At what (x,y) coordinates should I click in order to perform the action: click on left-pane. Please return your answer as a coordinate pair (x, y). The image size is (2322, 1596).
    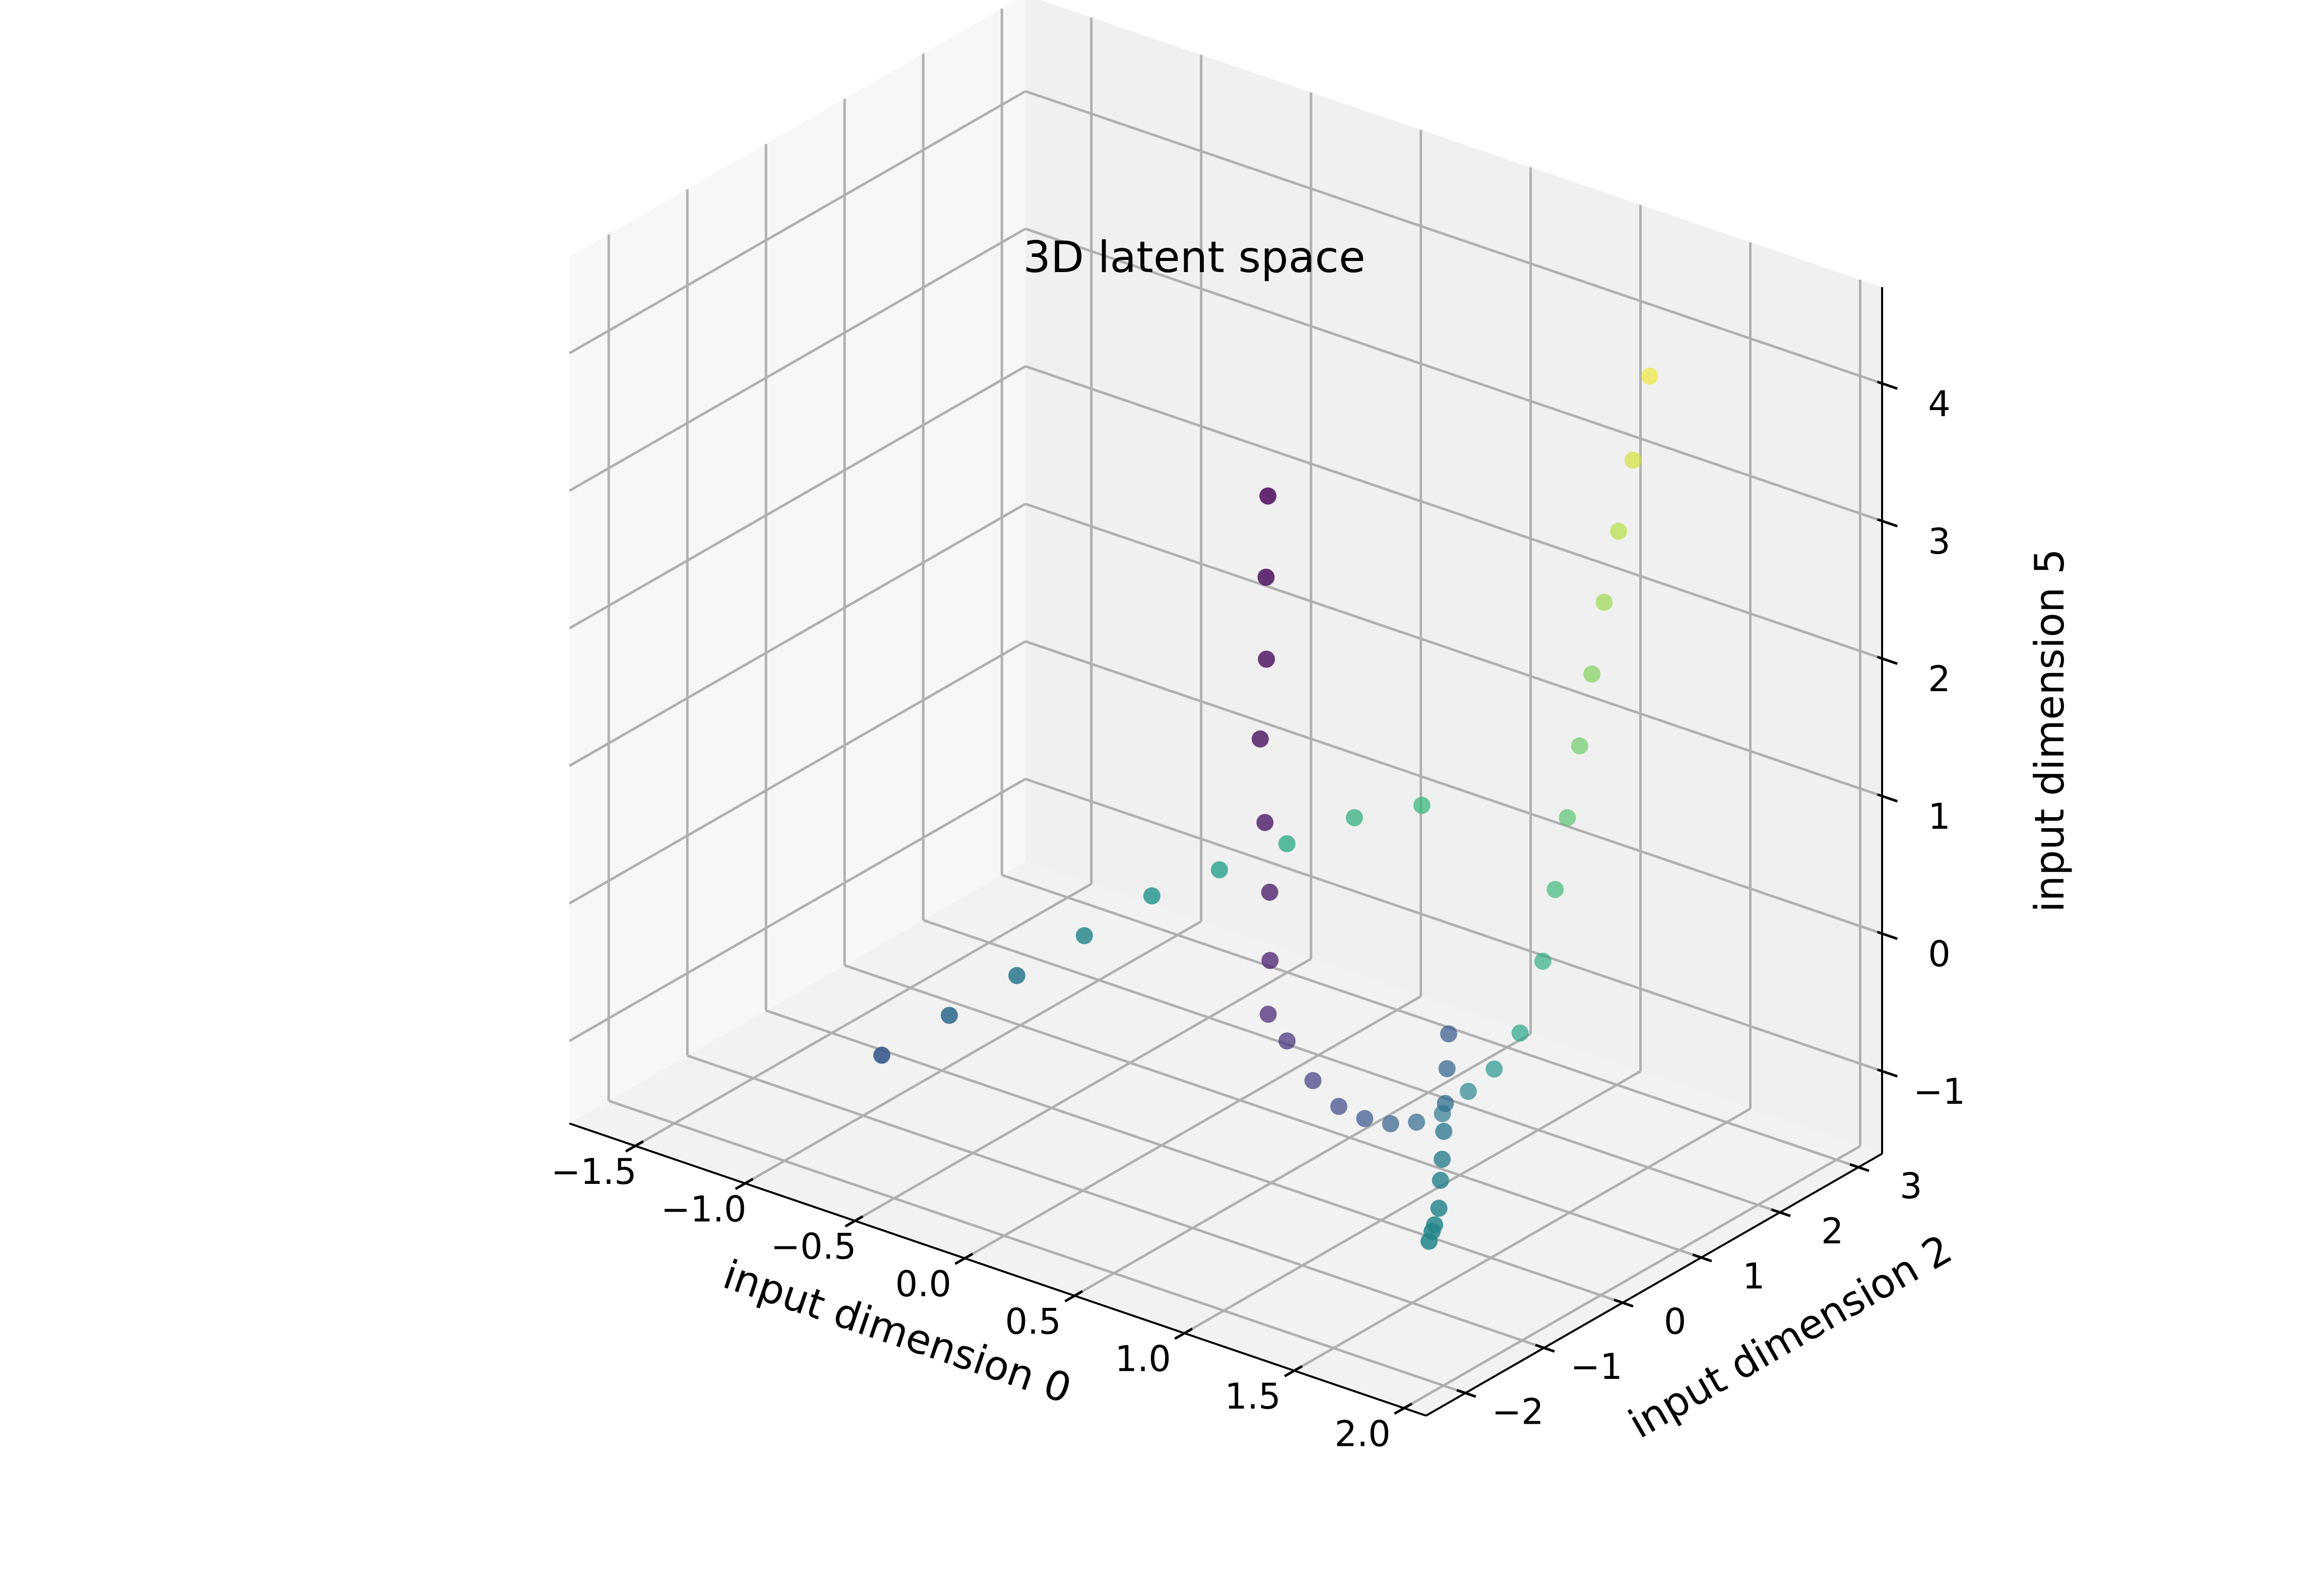
    Looking at the image, I should click on (797, 561).